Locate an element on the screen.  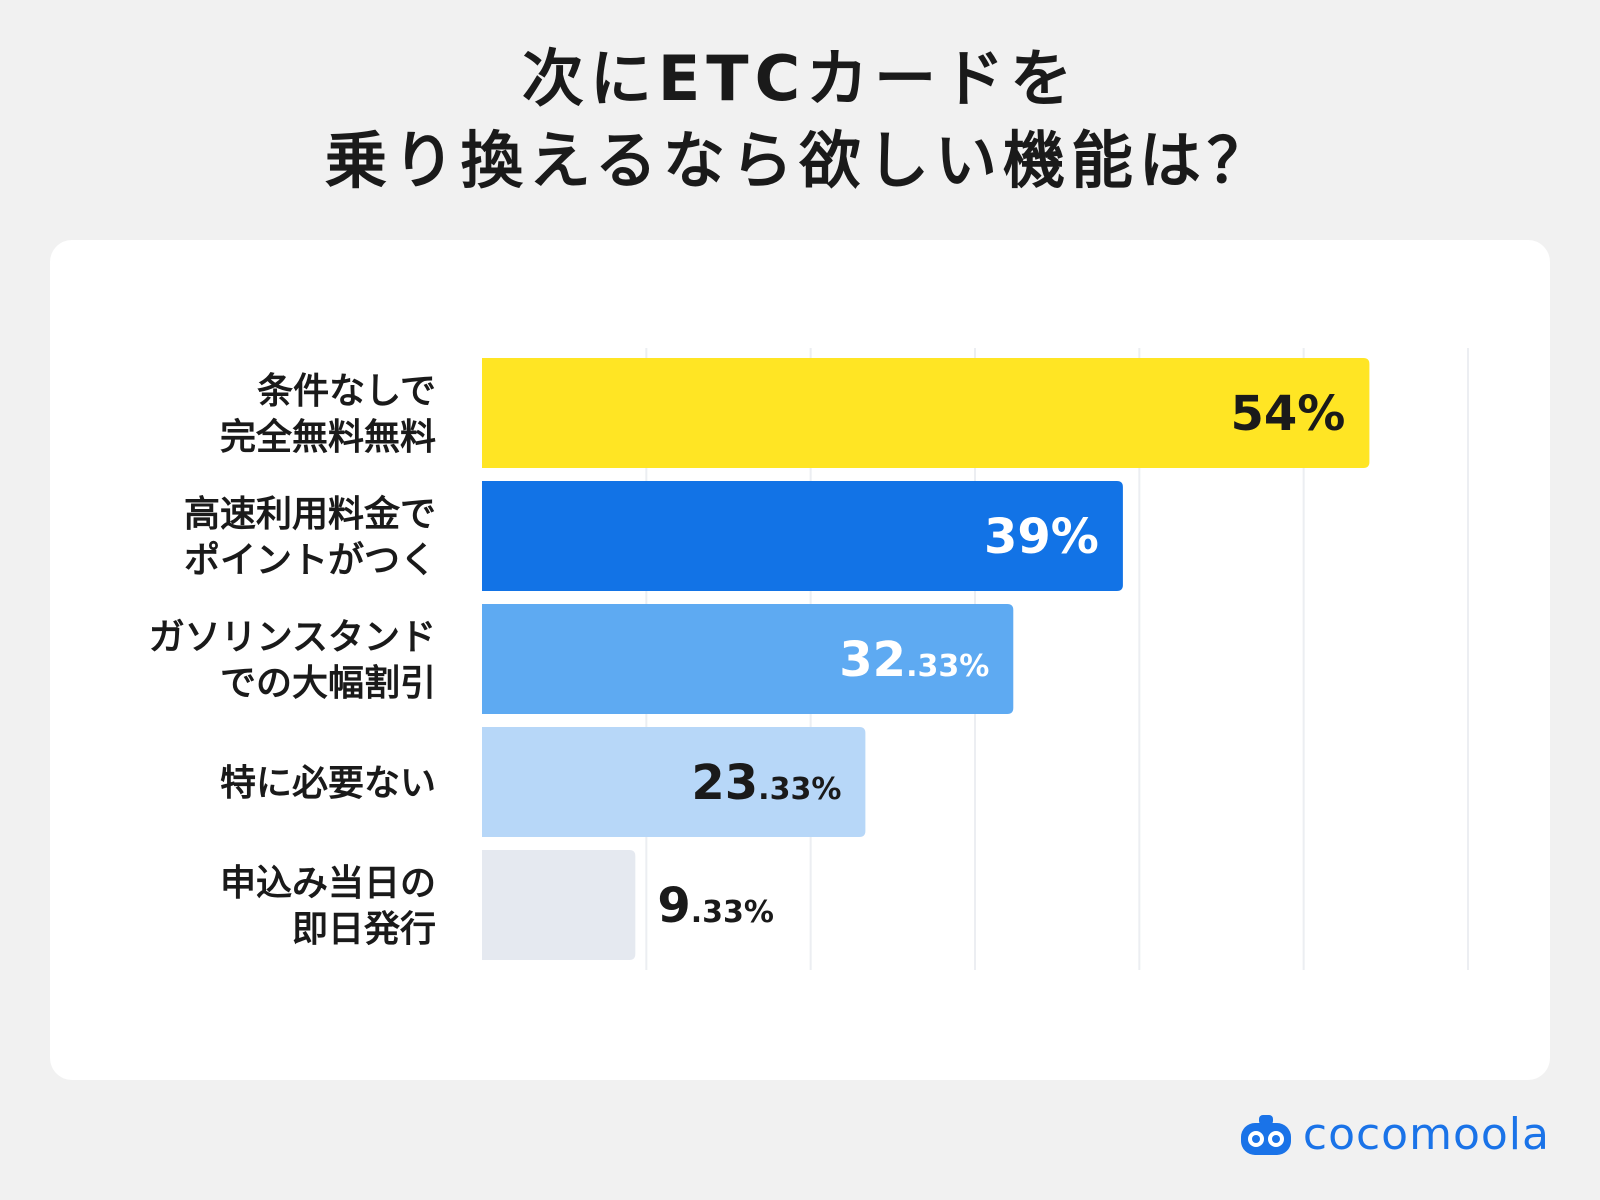
category-label: 特に必要ない is located at coordinates (328, 783).